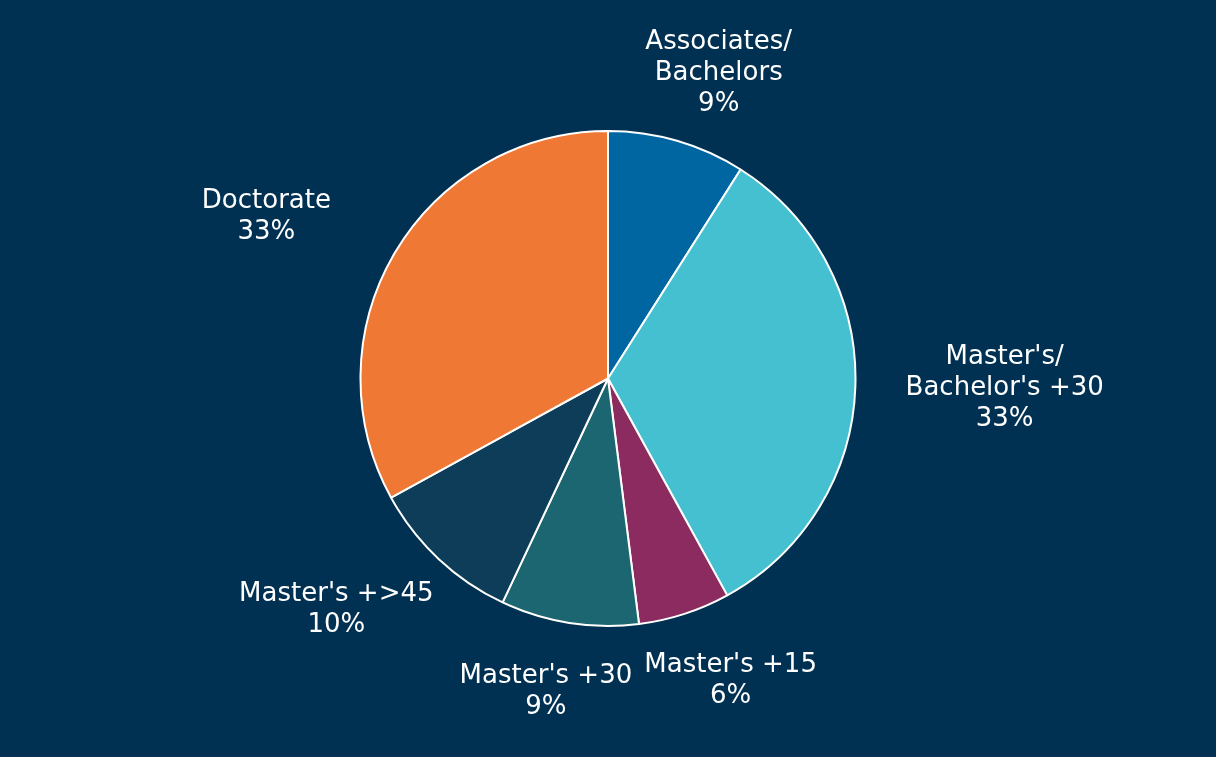 This screenshot has width=1216, height=757. I want to click on slice-label: Master's +>45, so click(336, 592).